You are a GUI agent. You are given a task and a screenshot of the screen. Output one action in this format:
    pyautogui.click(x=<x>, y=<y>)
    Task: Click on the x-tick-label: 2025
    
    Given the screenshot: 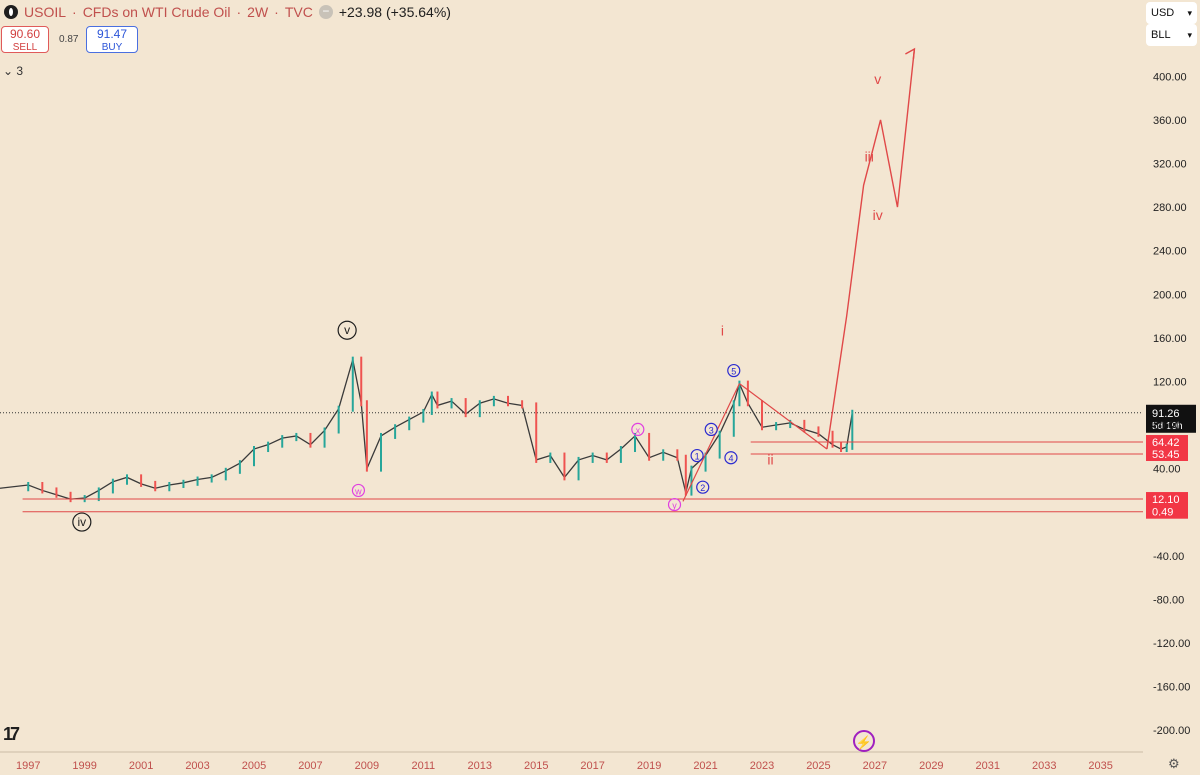 What is the action you would take?
    pyautogui.click(x=818, y=766)
    